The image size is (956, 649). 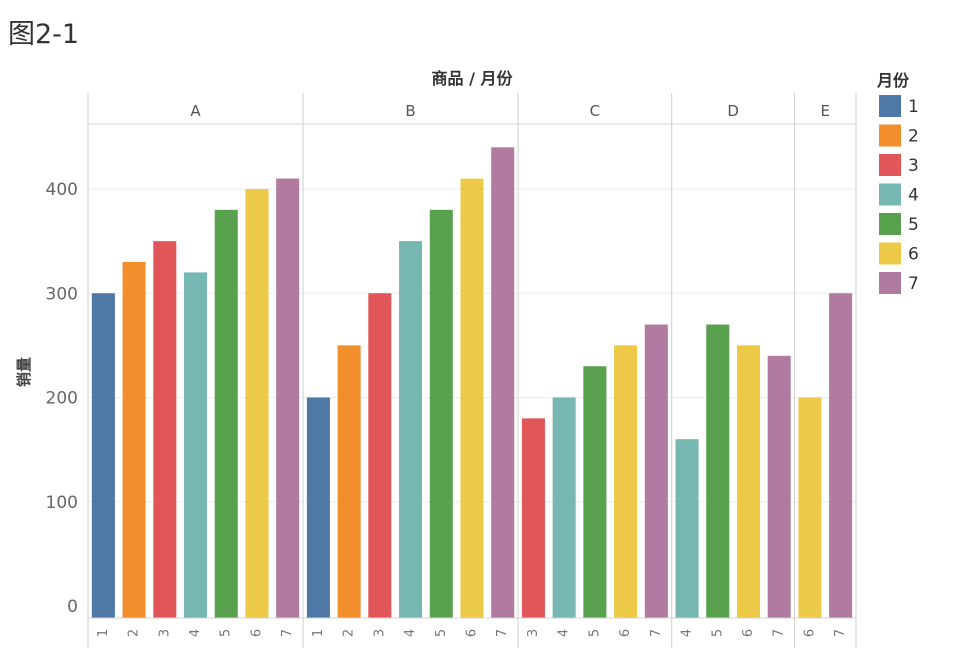 I want to click on legend-label: 1, so click(x=913, y=107).